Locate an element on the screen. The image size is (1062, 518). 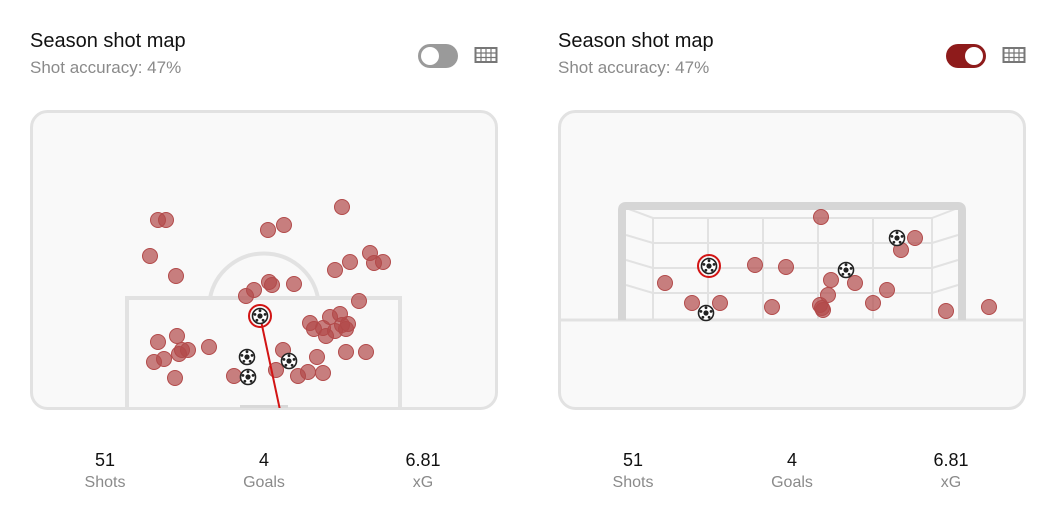
goal-mouth is located at coordinates (264, 406).